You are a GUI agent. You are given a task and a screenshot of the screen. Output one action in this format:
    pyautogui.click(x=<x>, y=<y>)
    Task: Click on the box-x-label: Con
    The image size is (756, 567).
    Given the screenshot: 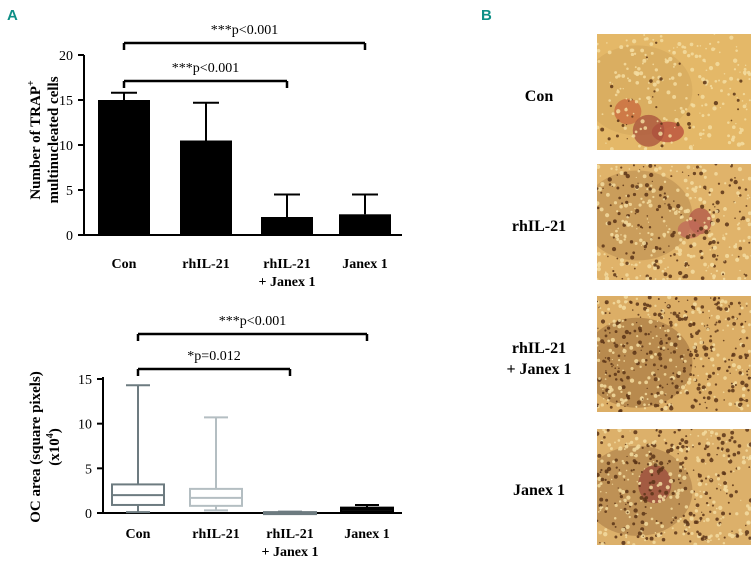 What is the action you would take?
    pyautogui.click(x=138, y=534)
    